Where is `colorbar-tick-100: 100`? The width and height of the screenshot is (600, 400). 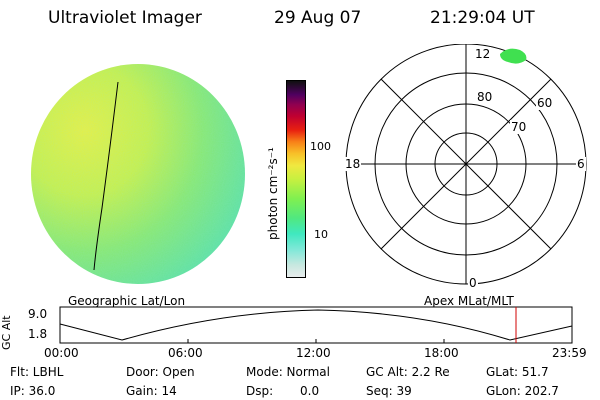
colorbar-tick-100: 100 is located at coordinates (320, 146).